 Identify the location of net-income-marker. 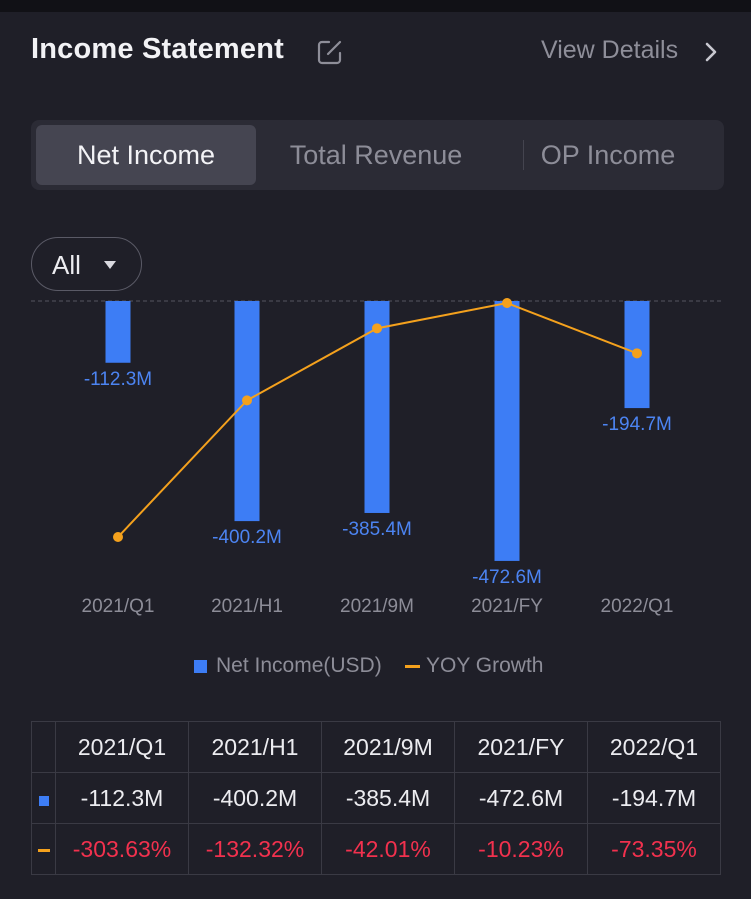
(43, 798).